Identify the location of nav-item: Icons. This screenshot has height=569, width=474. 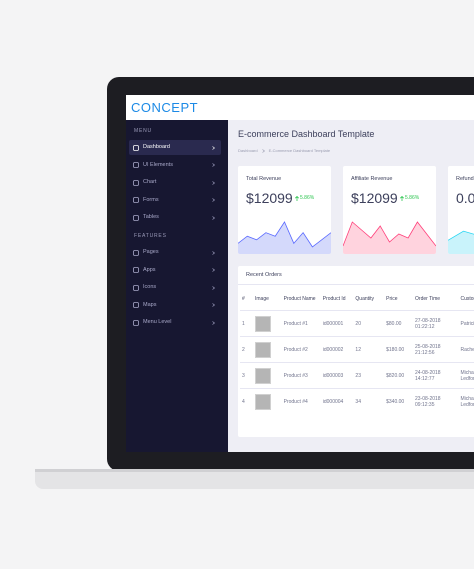
(175, 287).